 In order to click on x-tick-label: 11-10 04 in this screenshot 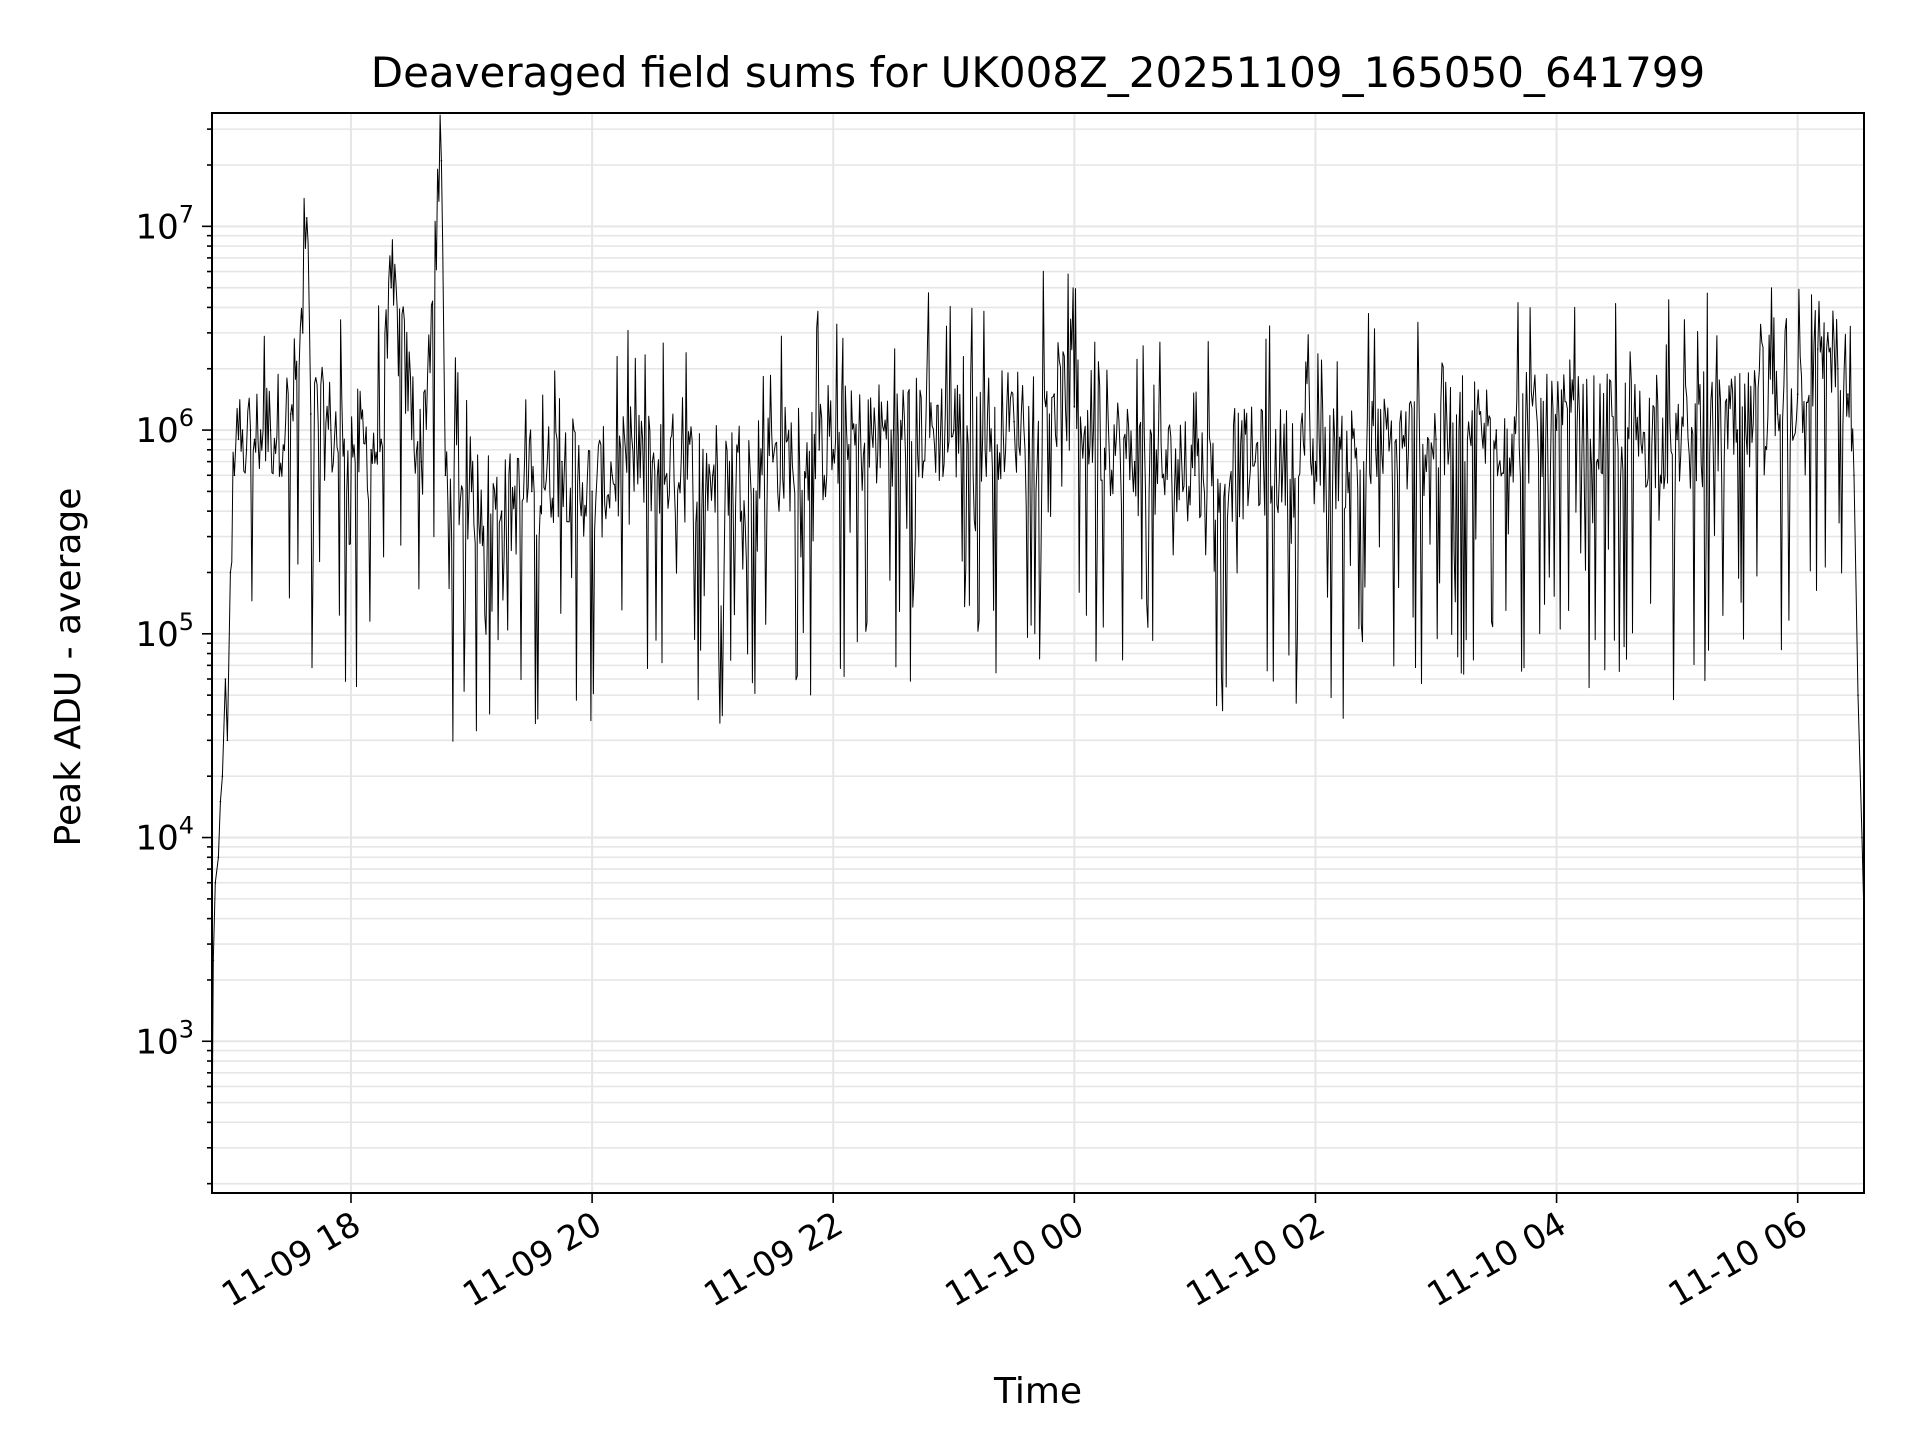, I will do `click(1497, 1259)`.